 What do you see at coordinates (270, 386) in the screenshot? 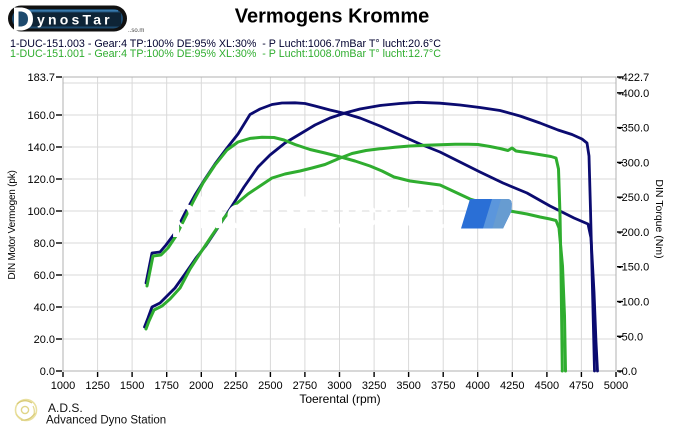
I see `svg-text: 2500` at bounding box center [270, 386].